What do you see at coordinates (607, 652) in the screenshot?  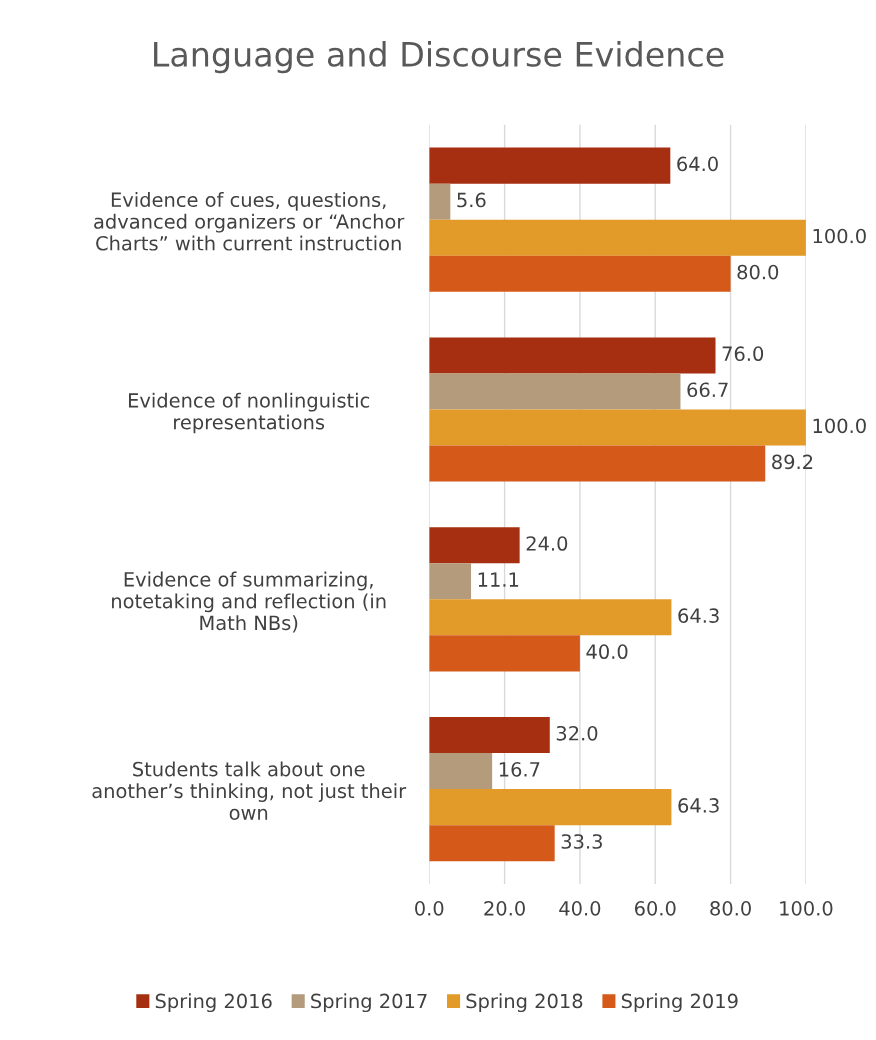 I see `data-label: 40.0` at bounding box center [607, 652].